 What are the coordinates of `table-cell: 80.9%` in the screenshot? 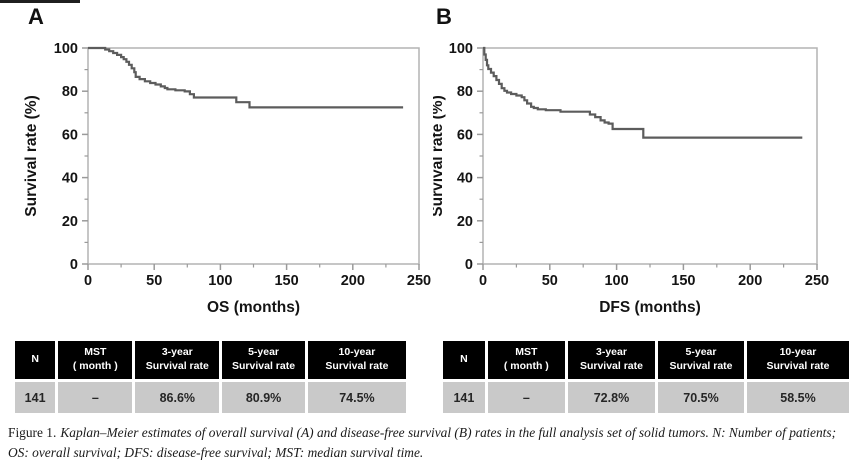 It's located at (263, 397).